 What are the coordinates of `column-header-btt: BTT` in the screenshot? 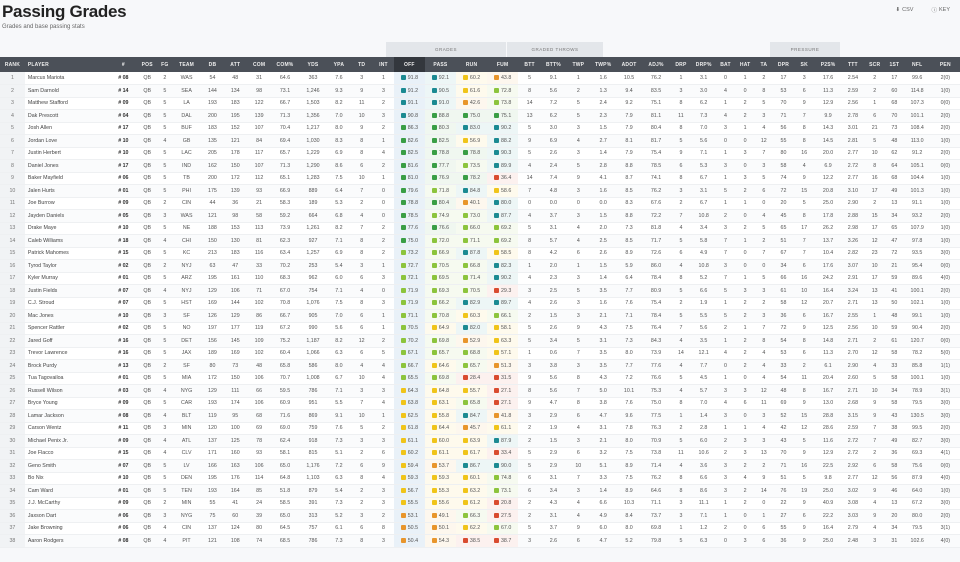 It's located at (529, 64).